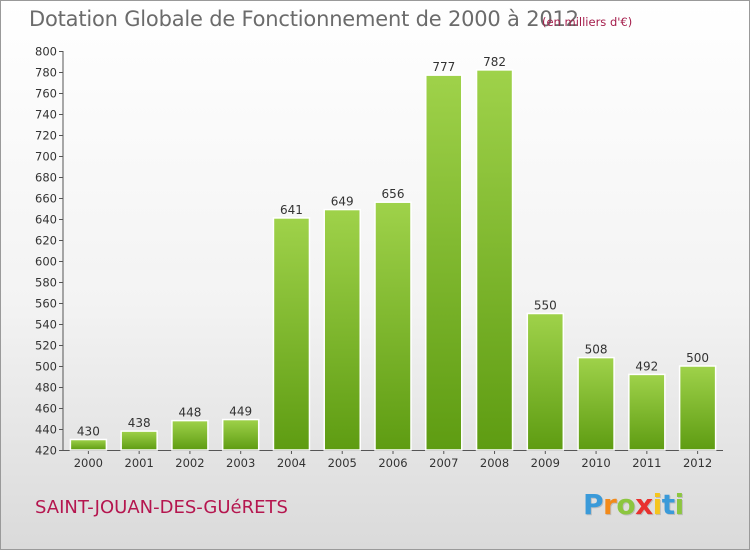  What do you see at coordinates (595, 463) in the screenshot?
I see `x-tick-label-2010: 2010` at bounding box center [595, 463].